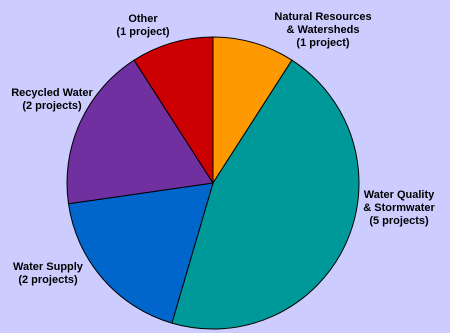  What do you see at coordinates (399, 221) in the screenshot?
I see `slice-label-line: (5 projects)` at bounding box center [399, 221].